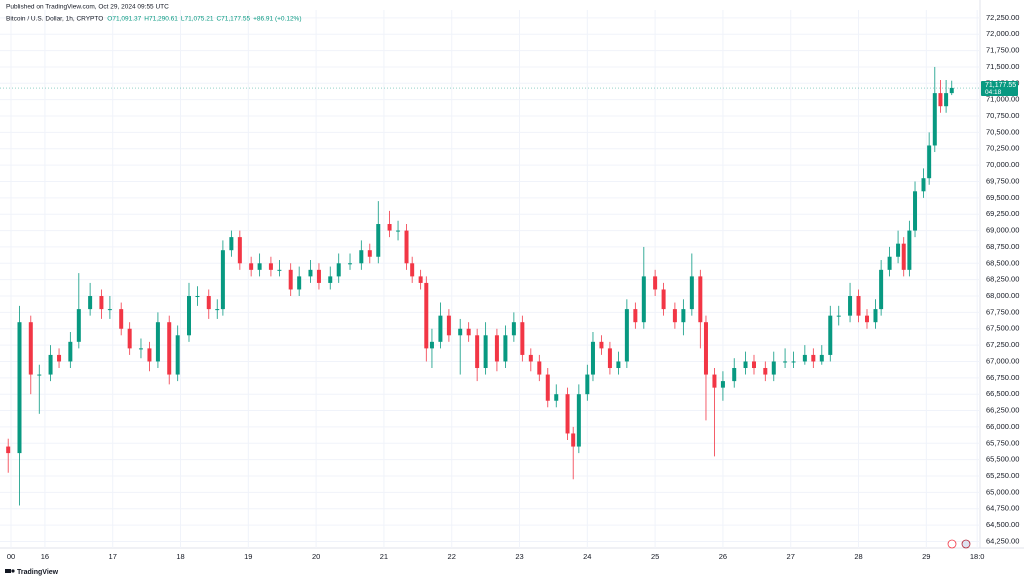 The width and height of the screenshot is (1024, 580). I want to click on tradingview-logo: TradingView, so click(32, 572).